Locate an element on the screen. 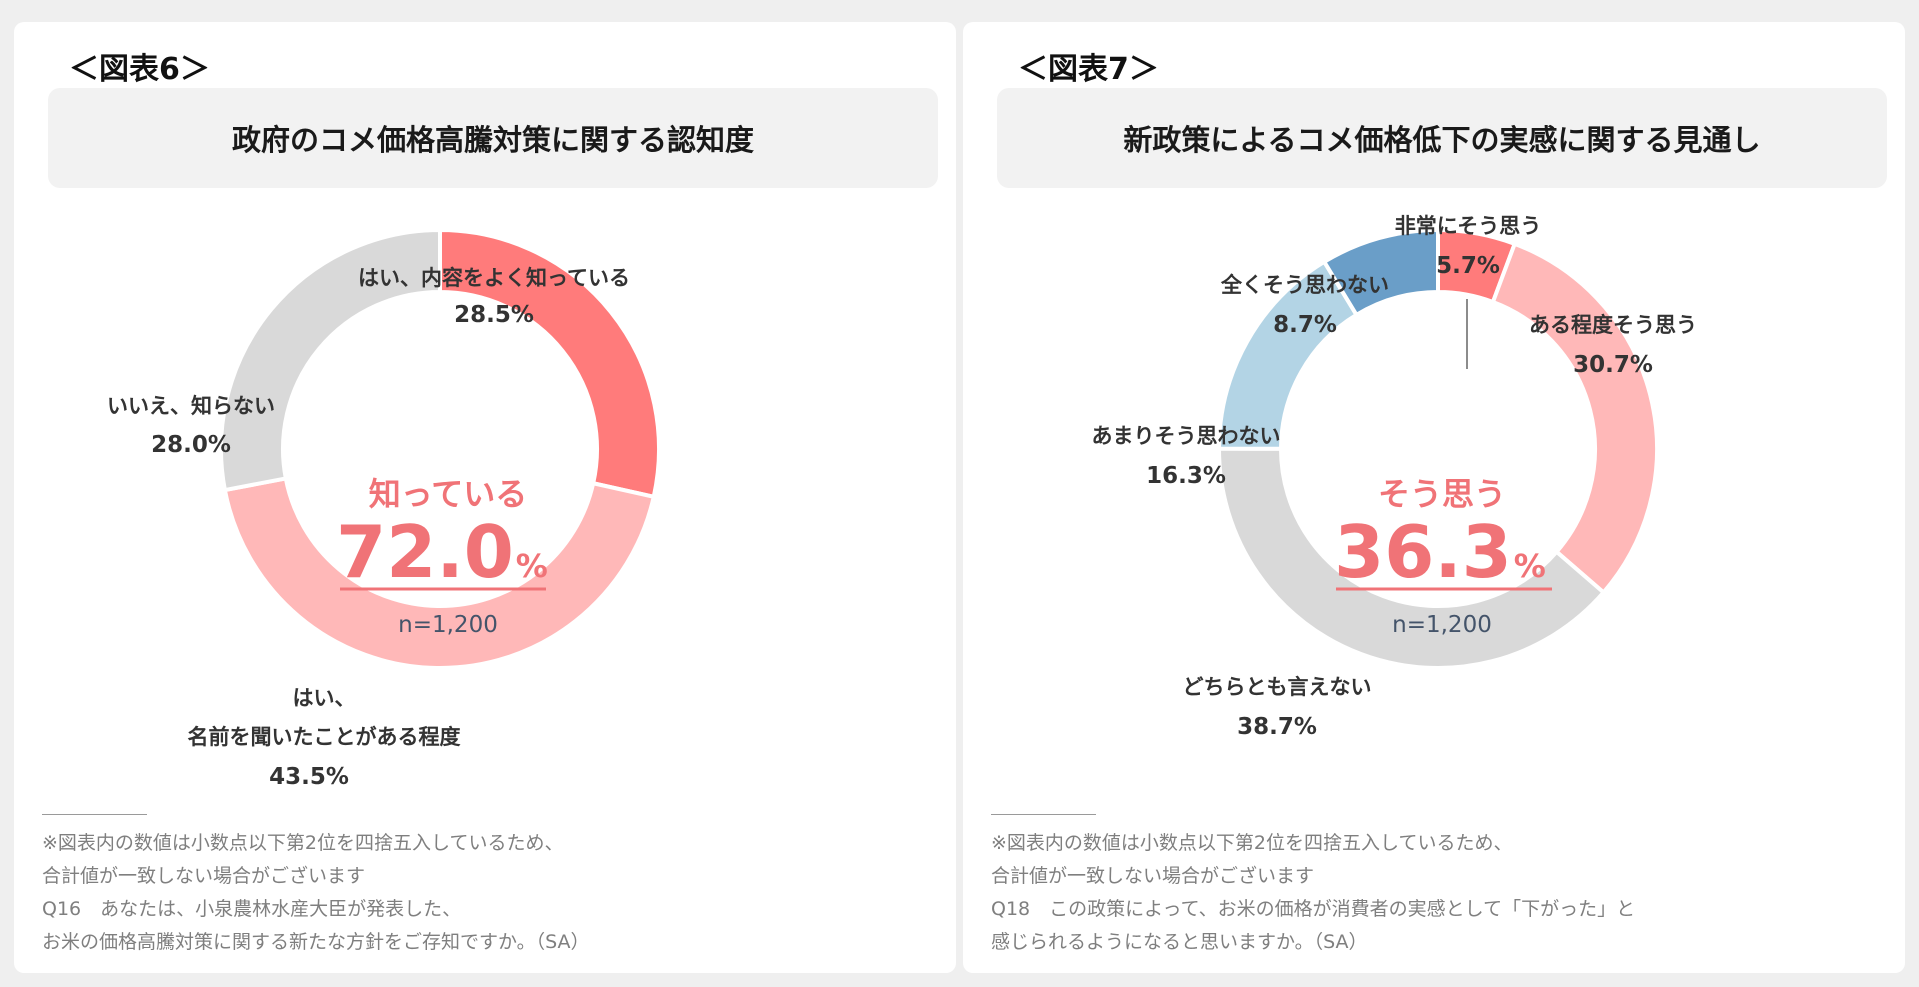  chart-title-box: 政府のコメ価格高騰対策に関する認知度 is located at coordinates (493, 138).